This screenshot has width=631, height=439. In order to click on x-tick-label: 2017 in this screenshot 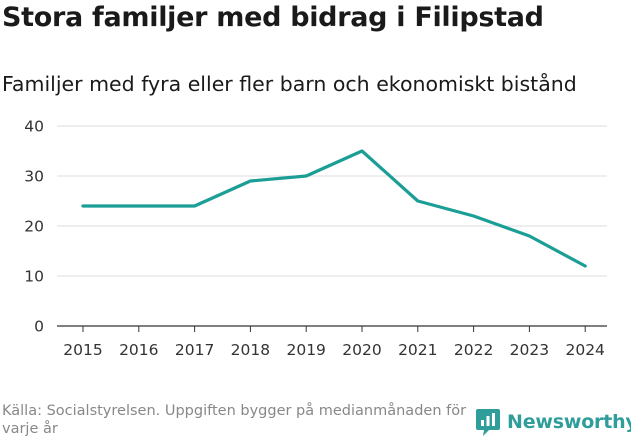, I will do `click(194, 350)`.